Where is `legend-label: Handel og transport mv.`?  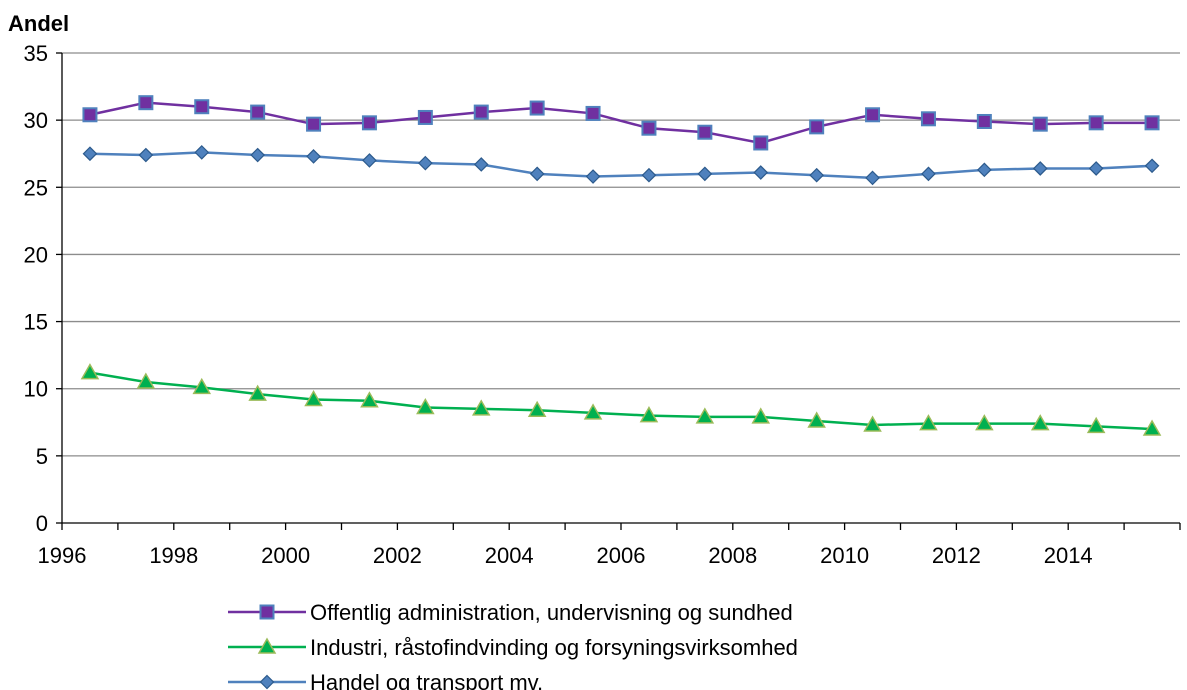
legend-label: Handel og transport mv. is located at coordinates (426, 680).